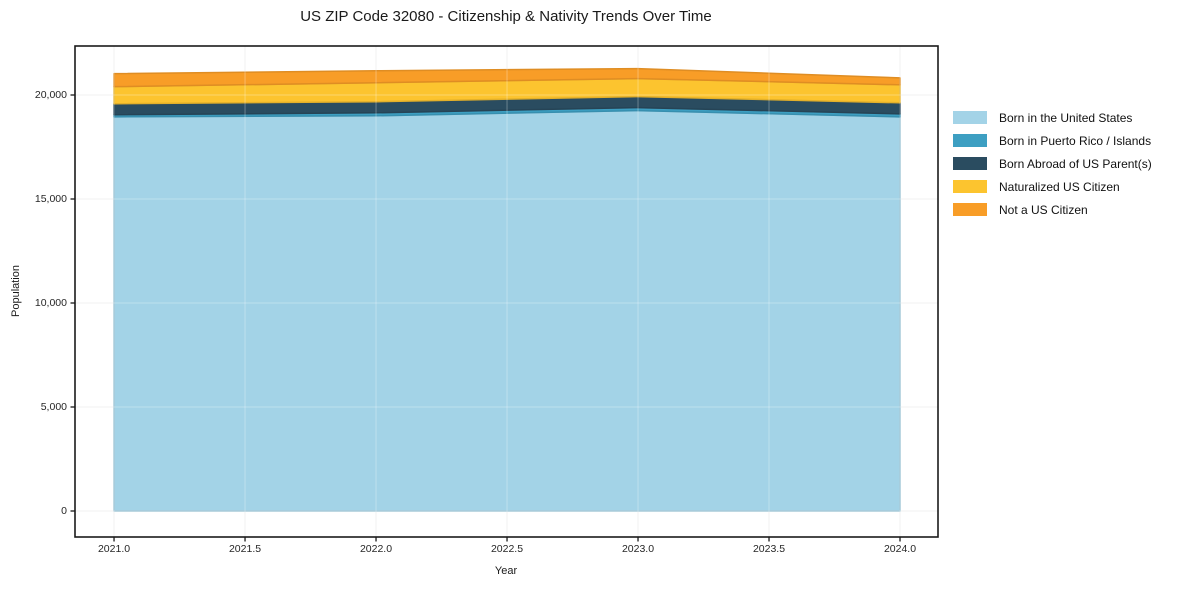 The width and height of the screenshot is (1189, 590). What do you see at coordinates (16, 291) in the screenshot?
I see `y-axis-label: Population` at bounding box center [16, 291].